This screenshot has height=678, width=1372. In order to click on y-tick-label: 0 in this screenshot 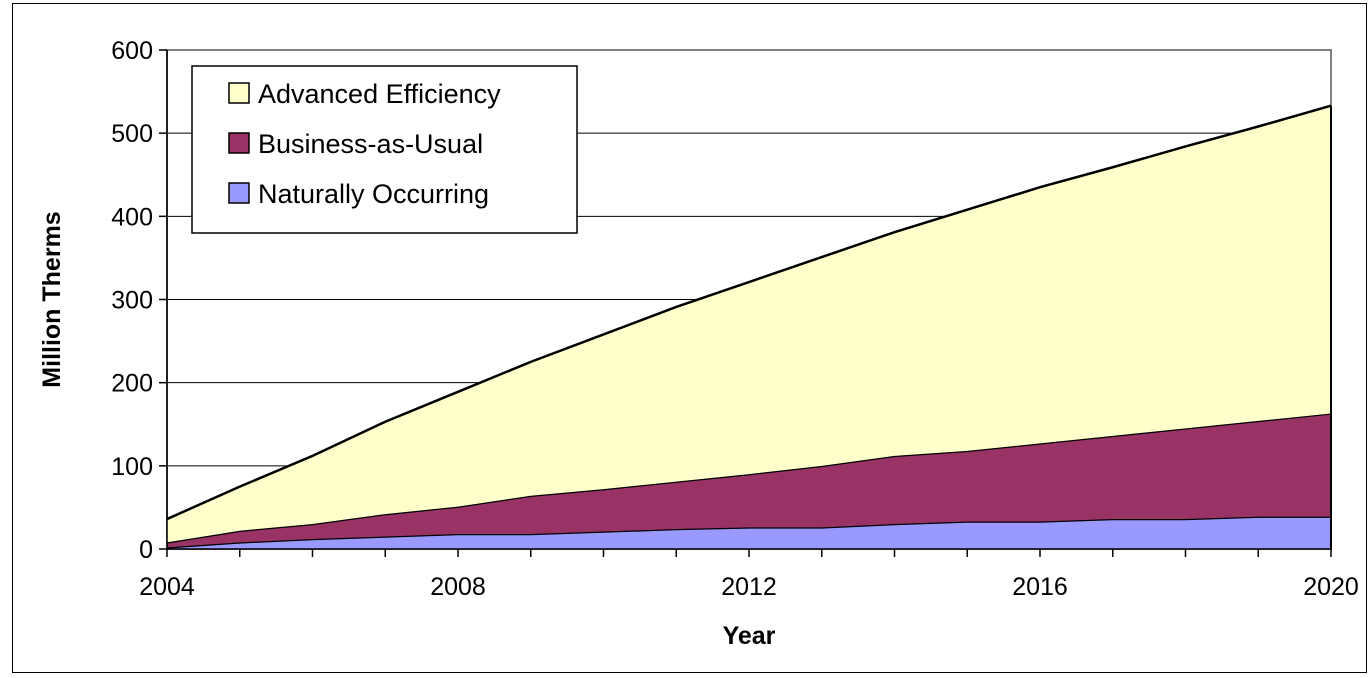, I will do `click(146, 550)`.